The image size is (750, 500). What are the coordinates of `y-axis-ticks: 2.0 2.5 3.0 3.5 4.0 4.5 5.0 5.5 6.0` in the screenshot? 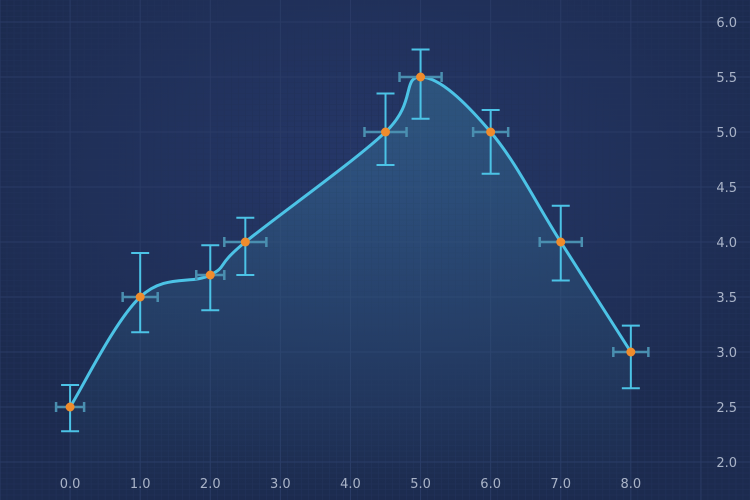 It's located at (726, 243).